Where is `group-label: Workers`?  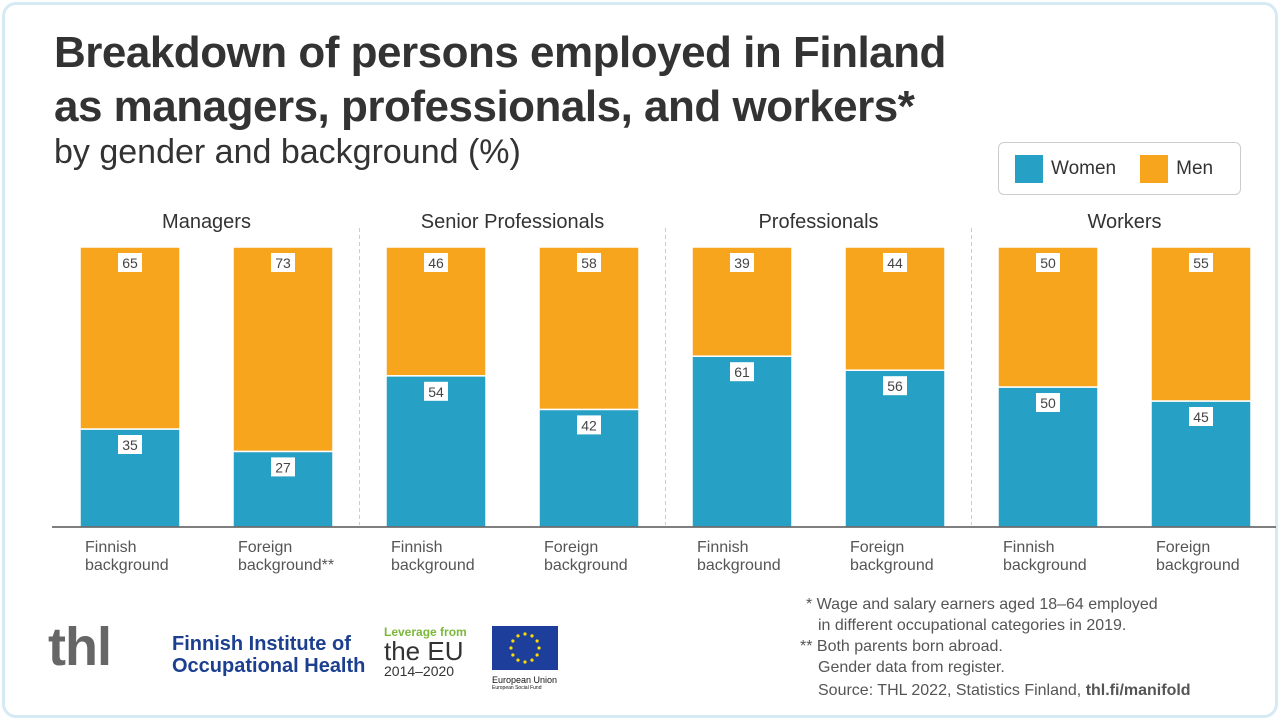
group-label: Workers is located at coordinates (1124, 222).